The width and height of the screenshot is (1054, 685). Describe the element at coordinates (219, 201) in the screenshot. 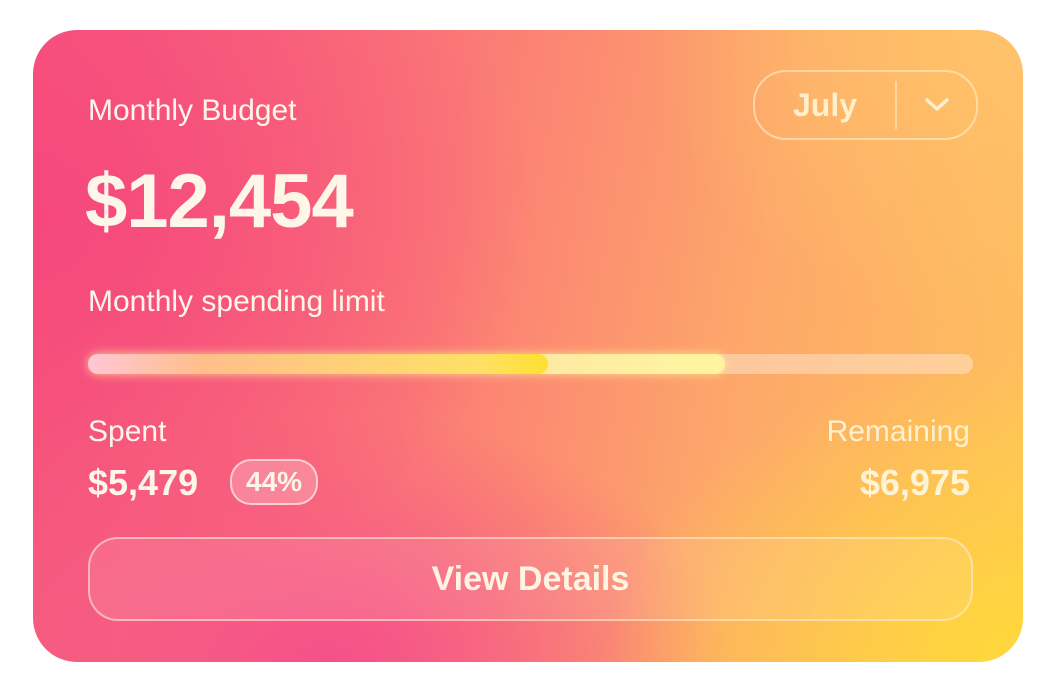

I see `budget-amount: $12,454` at that location.